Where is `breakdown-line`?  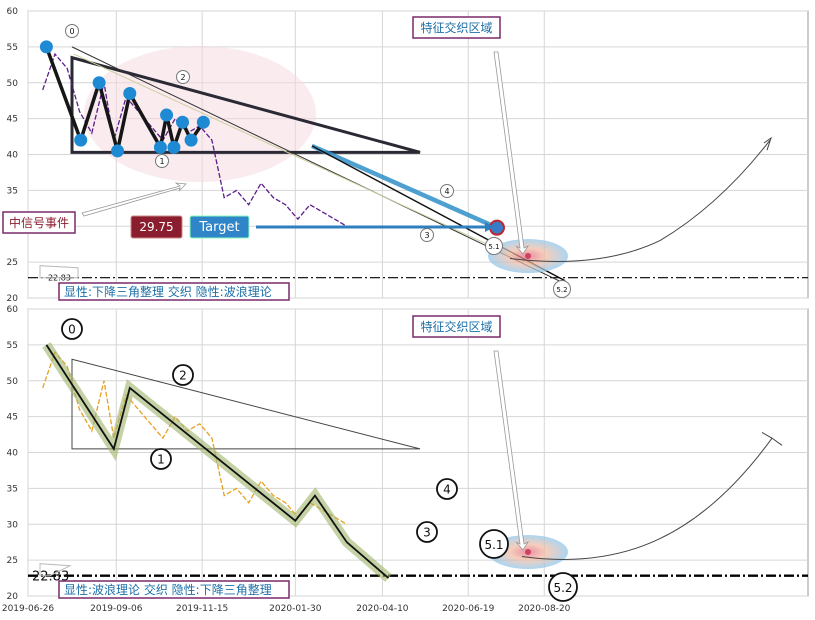
breakdown-line is located at coordinates (404, 186).